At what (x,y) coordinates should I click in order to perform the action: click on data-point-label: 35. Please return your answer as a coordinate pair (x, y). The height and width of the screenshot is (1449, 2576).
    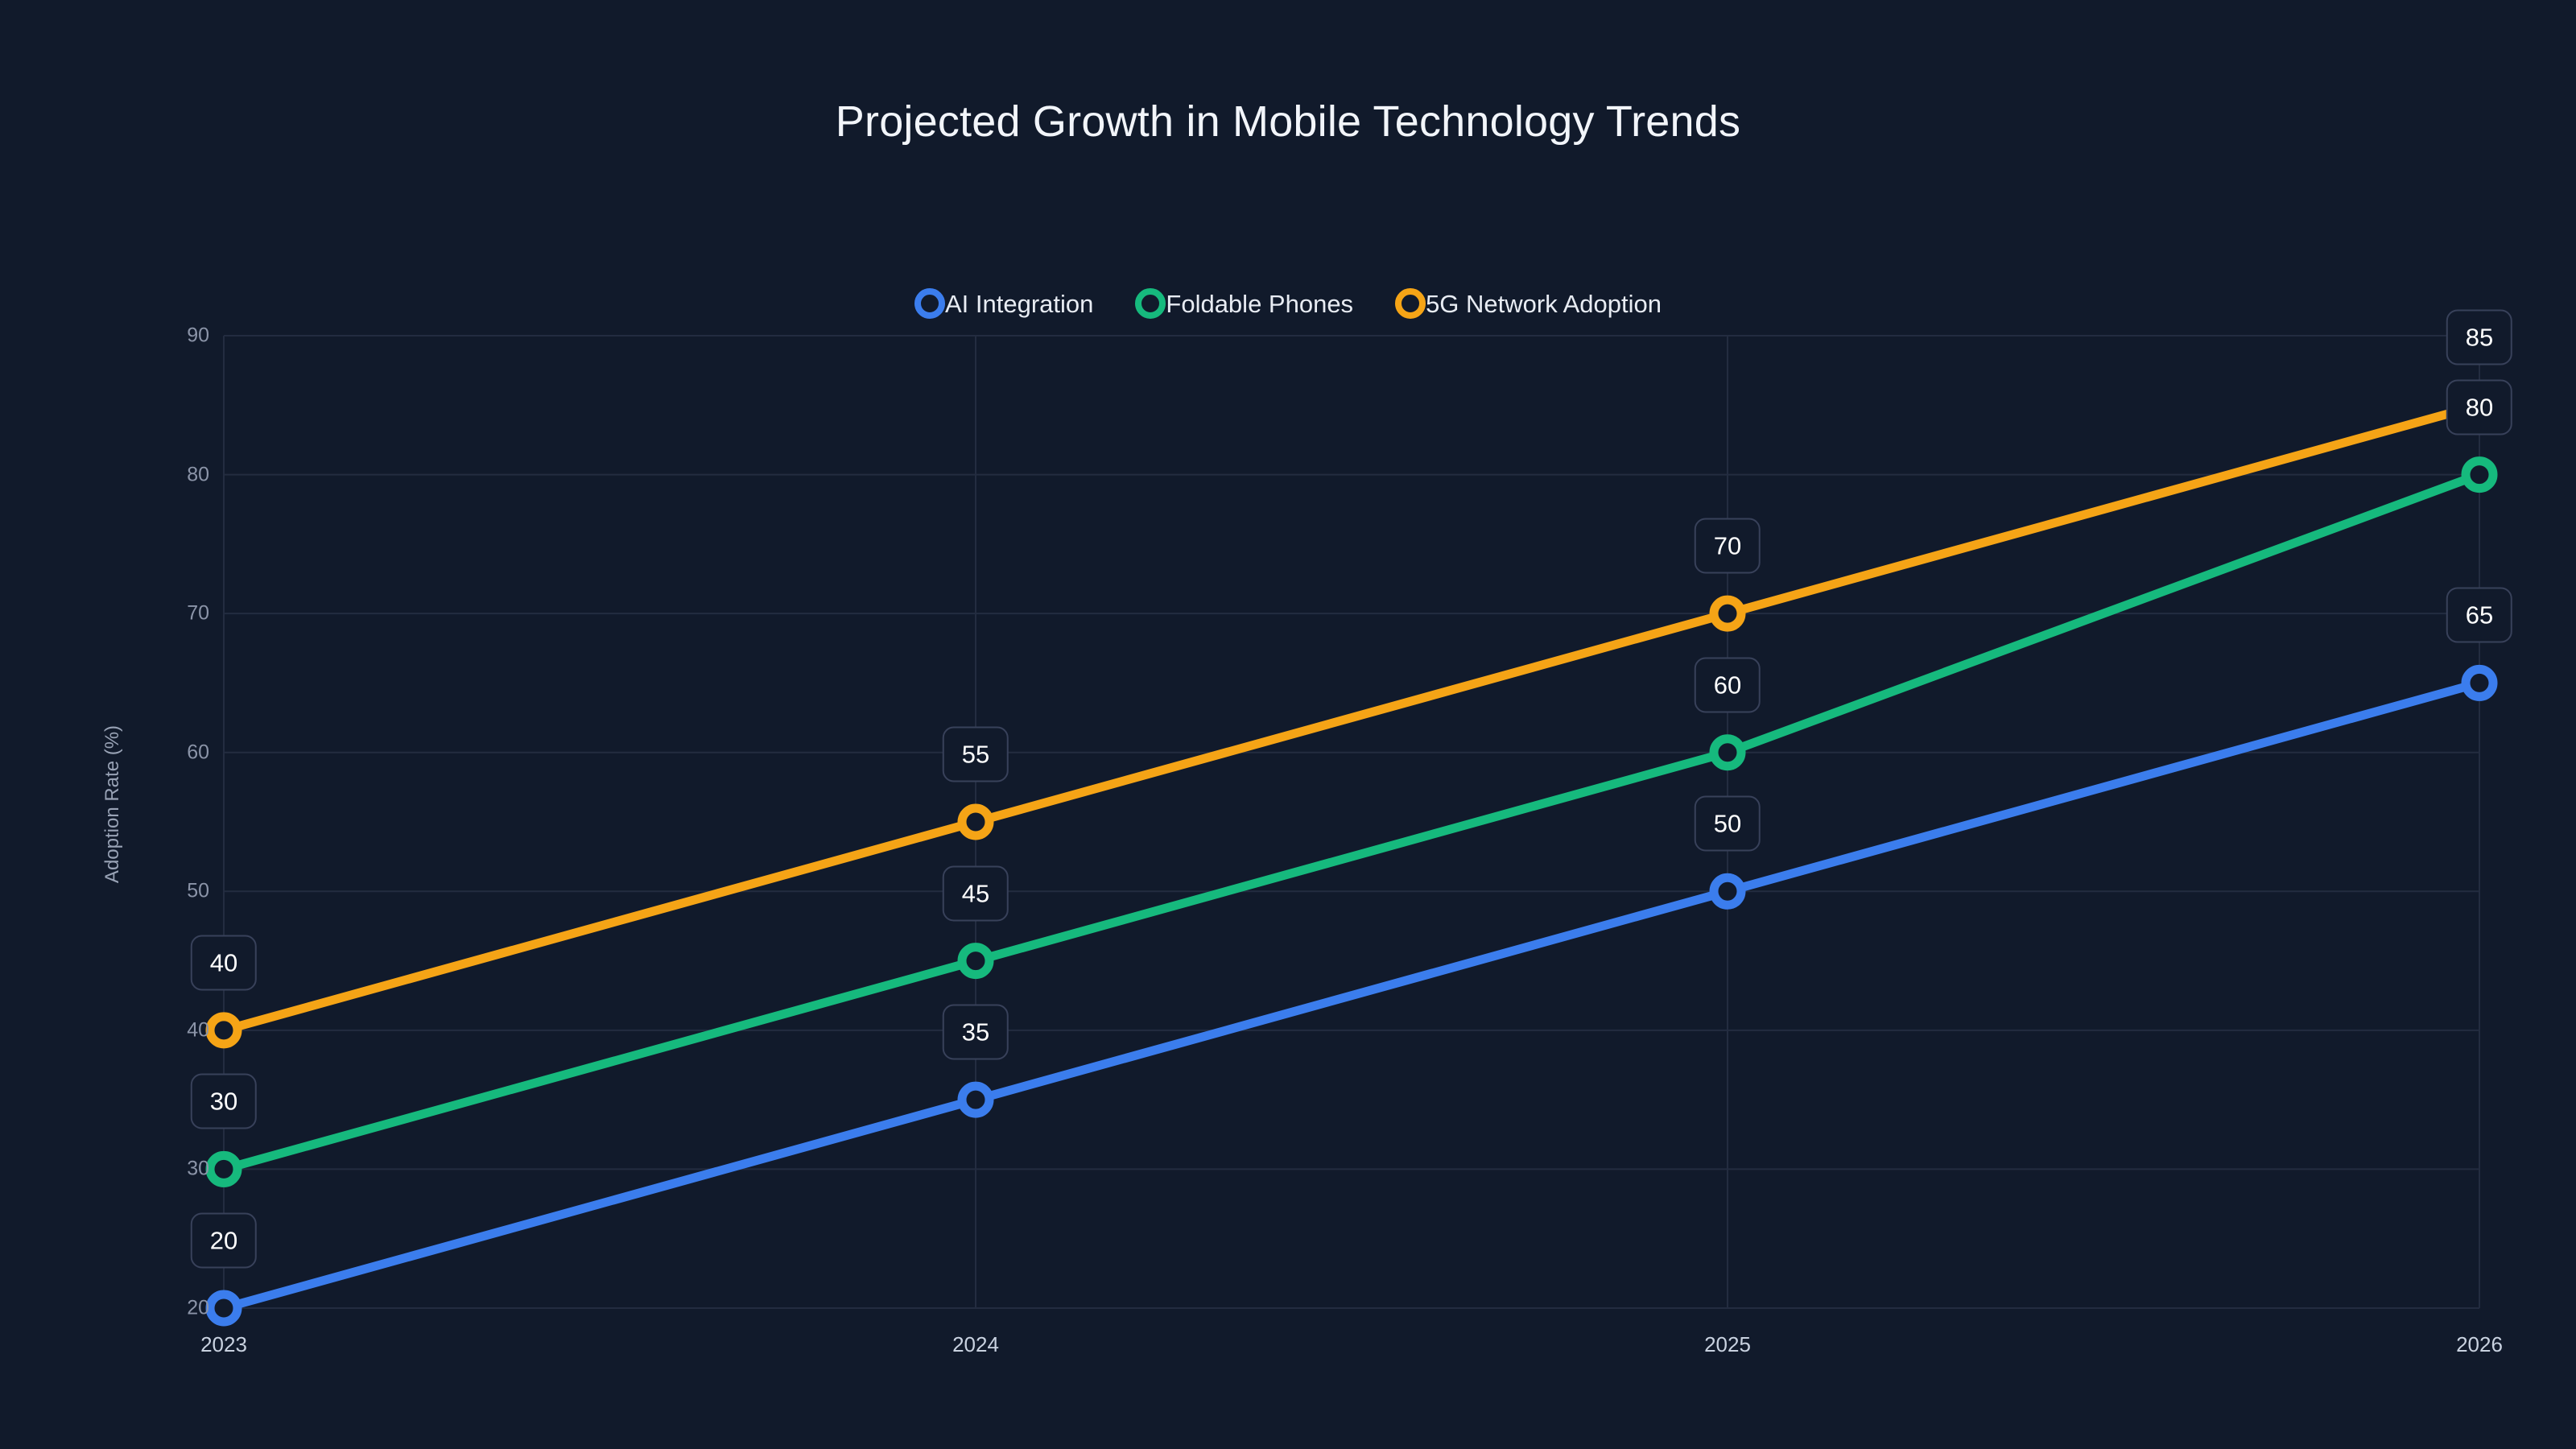
    Looking at the image, I should click on (975, 1032).